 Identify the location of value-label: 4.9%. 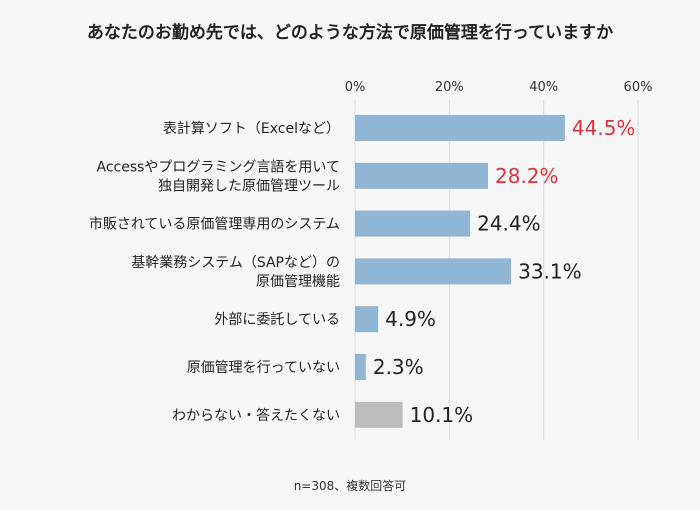
(410, 319).